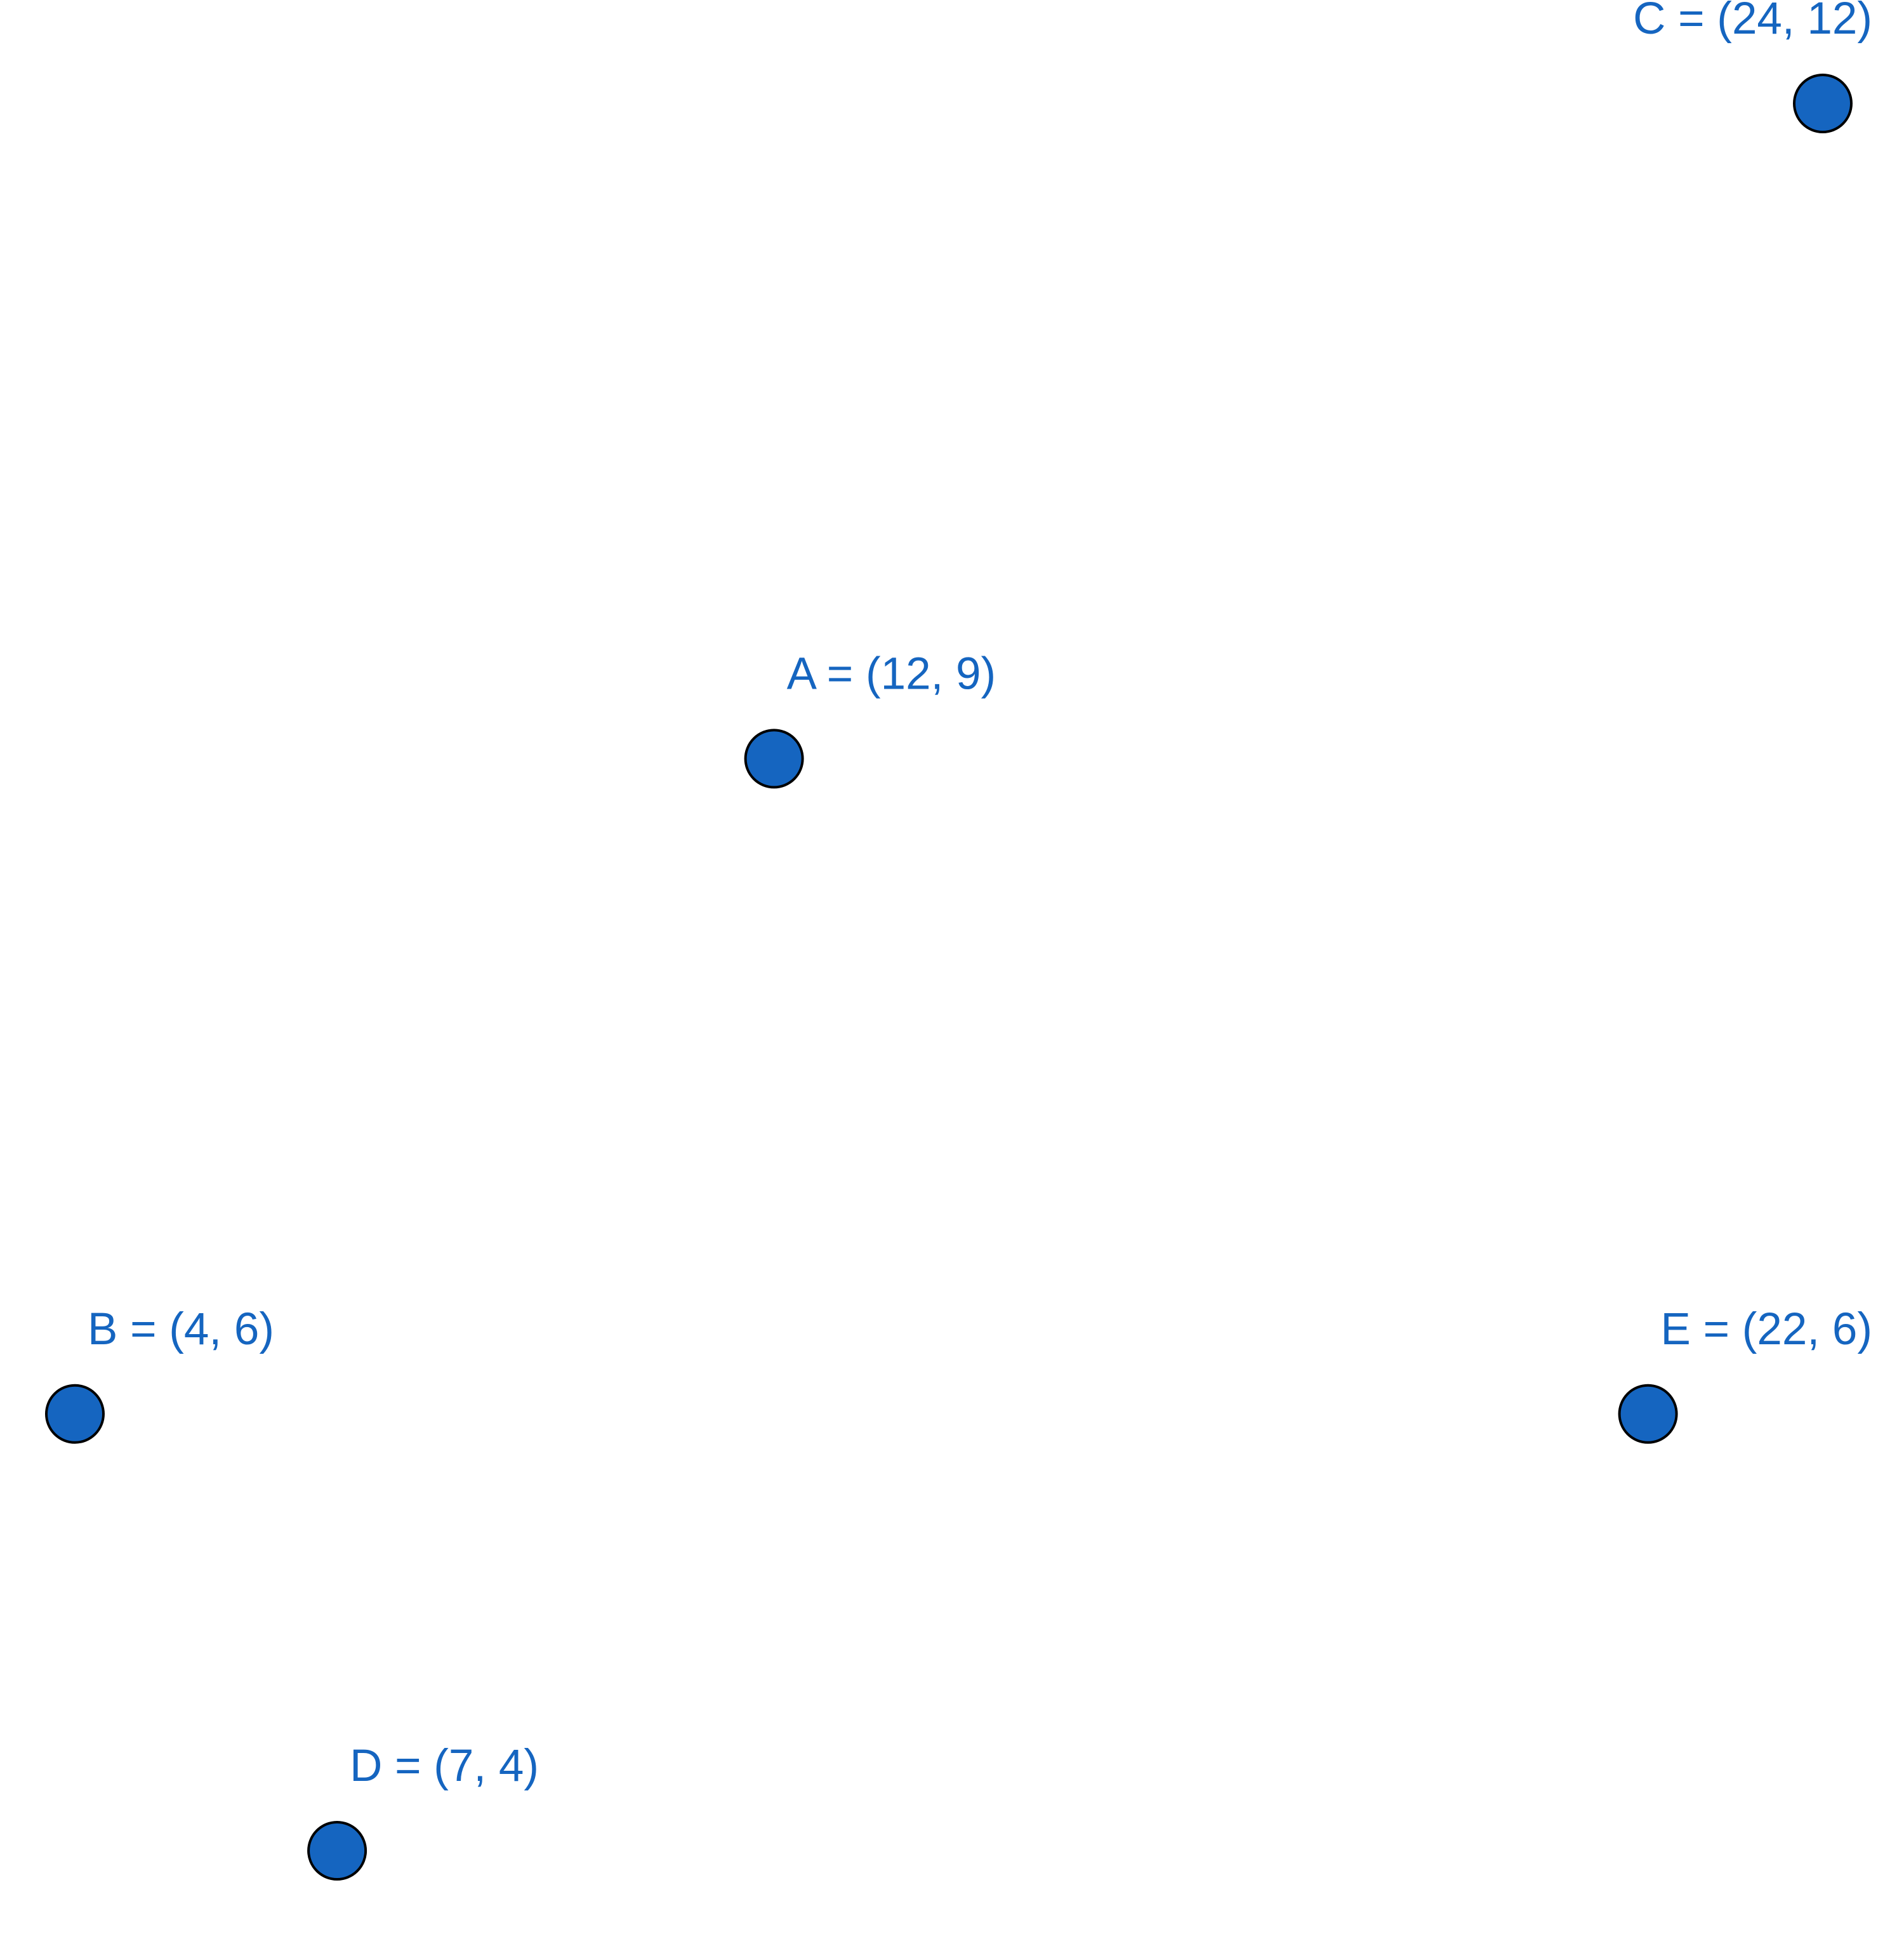 The height and width of the screenshot is (1958, 1904). What do you see at coordinates (445, 1766) in the screenshot?
I see `point-label: D = (7, 4)` at bounding box center [445, 1766].